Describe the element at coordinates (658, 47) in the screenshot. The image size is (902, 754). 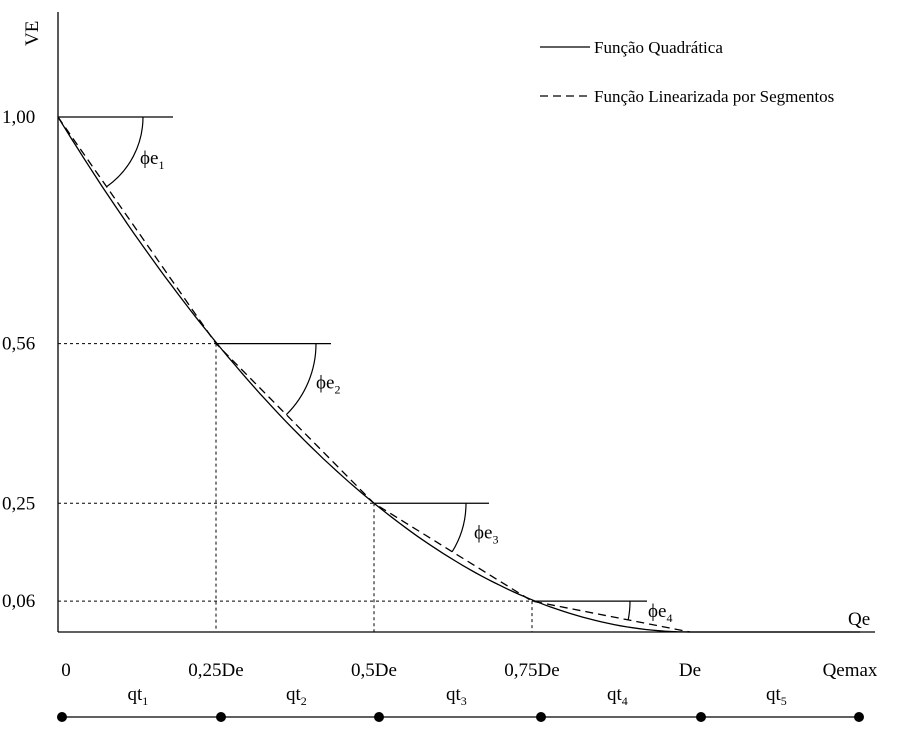
I see `legend-solid-label: Função Quadrática` at that location.